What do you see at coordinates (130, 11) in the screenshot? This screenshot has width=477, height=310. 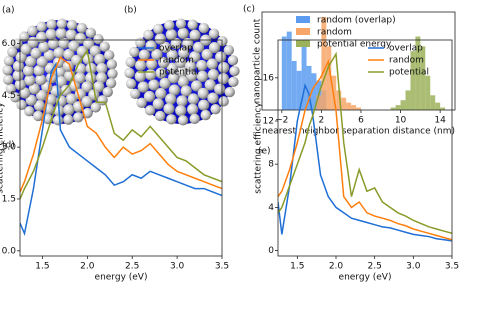 I see `panel-label: (b)` at bounding box center [130, 11].